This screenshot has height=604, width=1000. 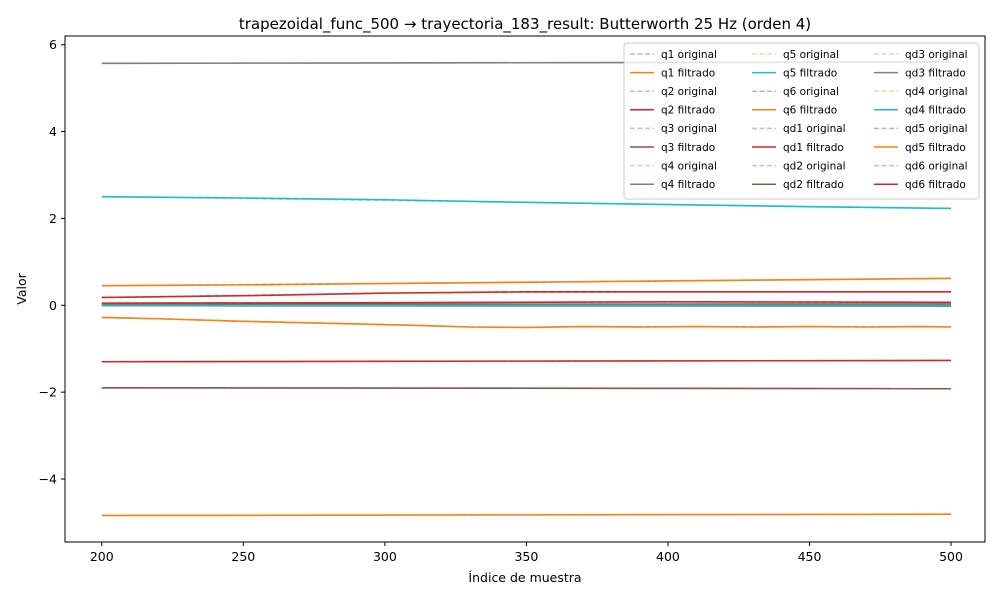 I want to click on x-tick-label: 250, so click(x=243, y=556).